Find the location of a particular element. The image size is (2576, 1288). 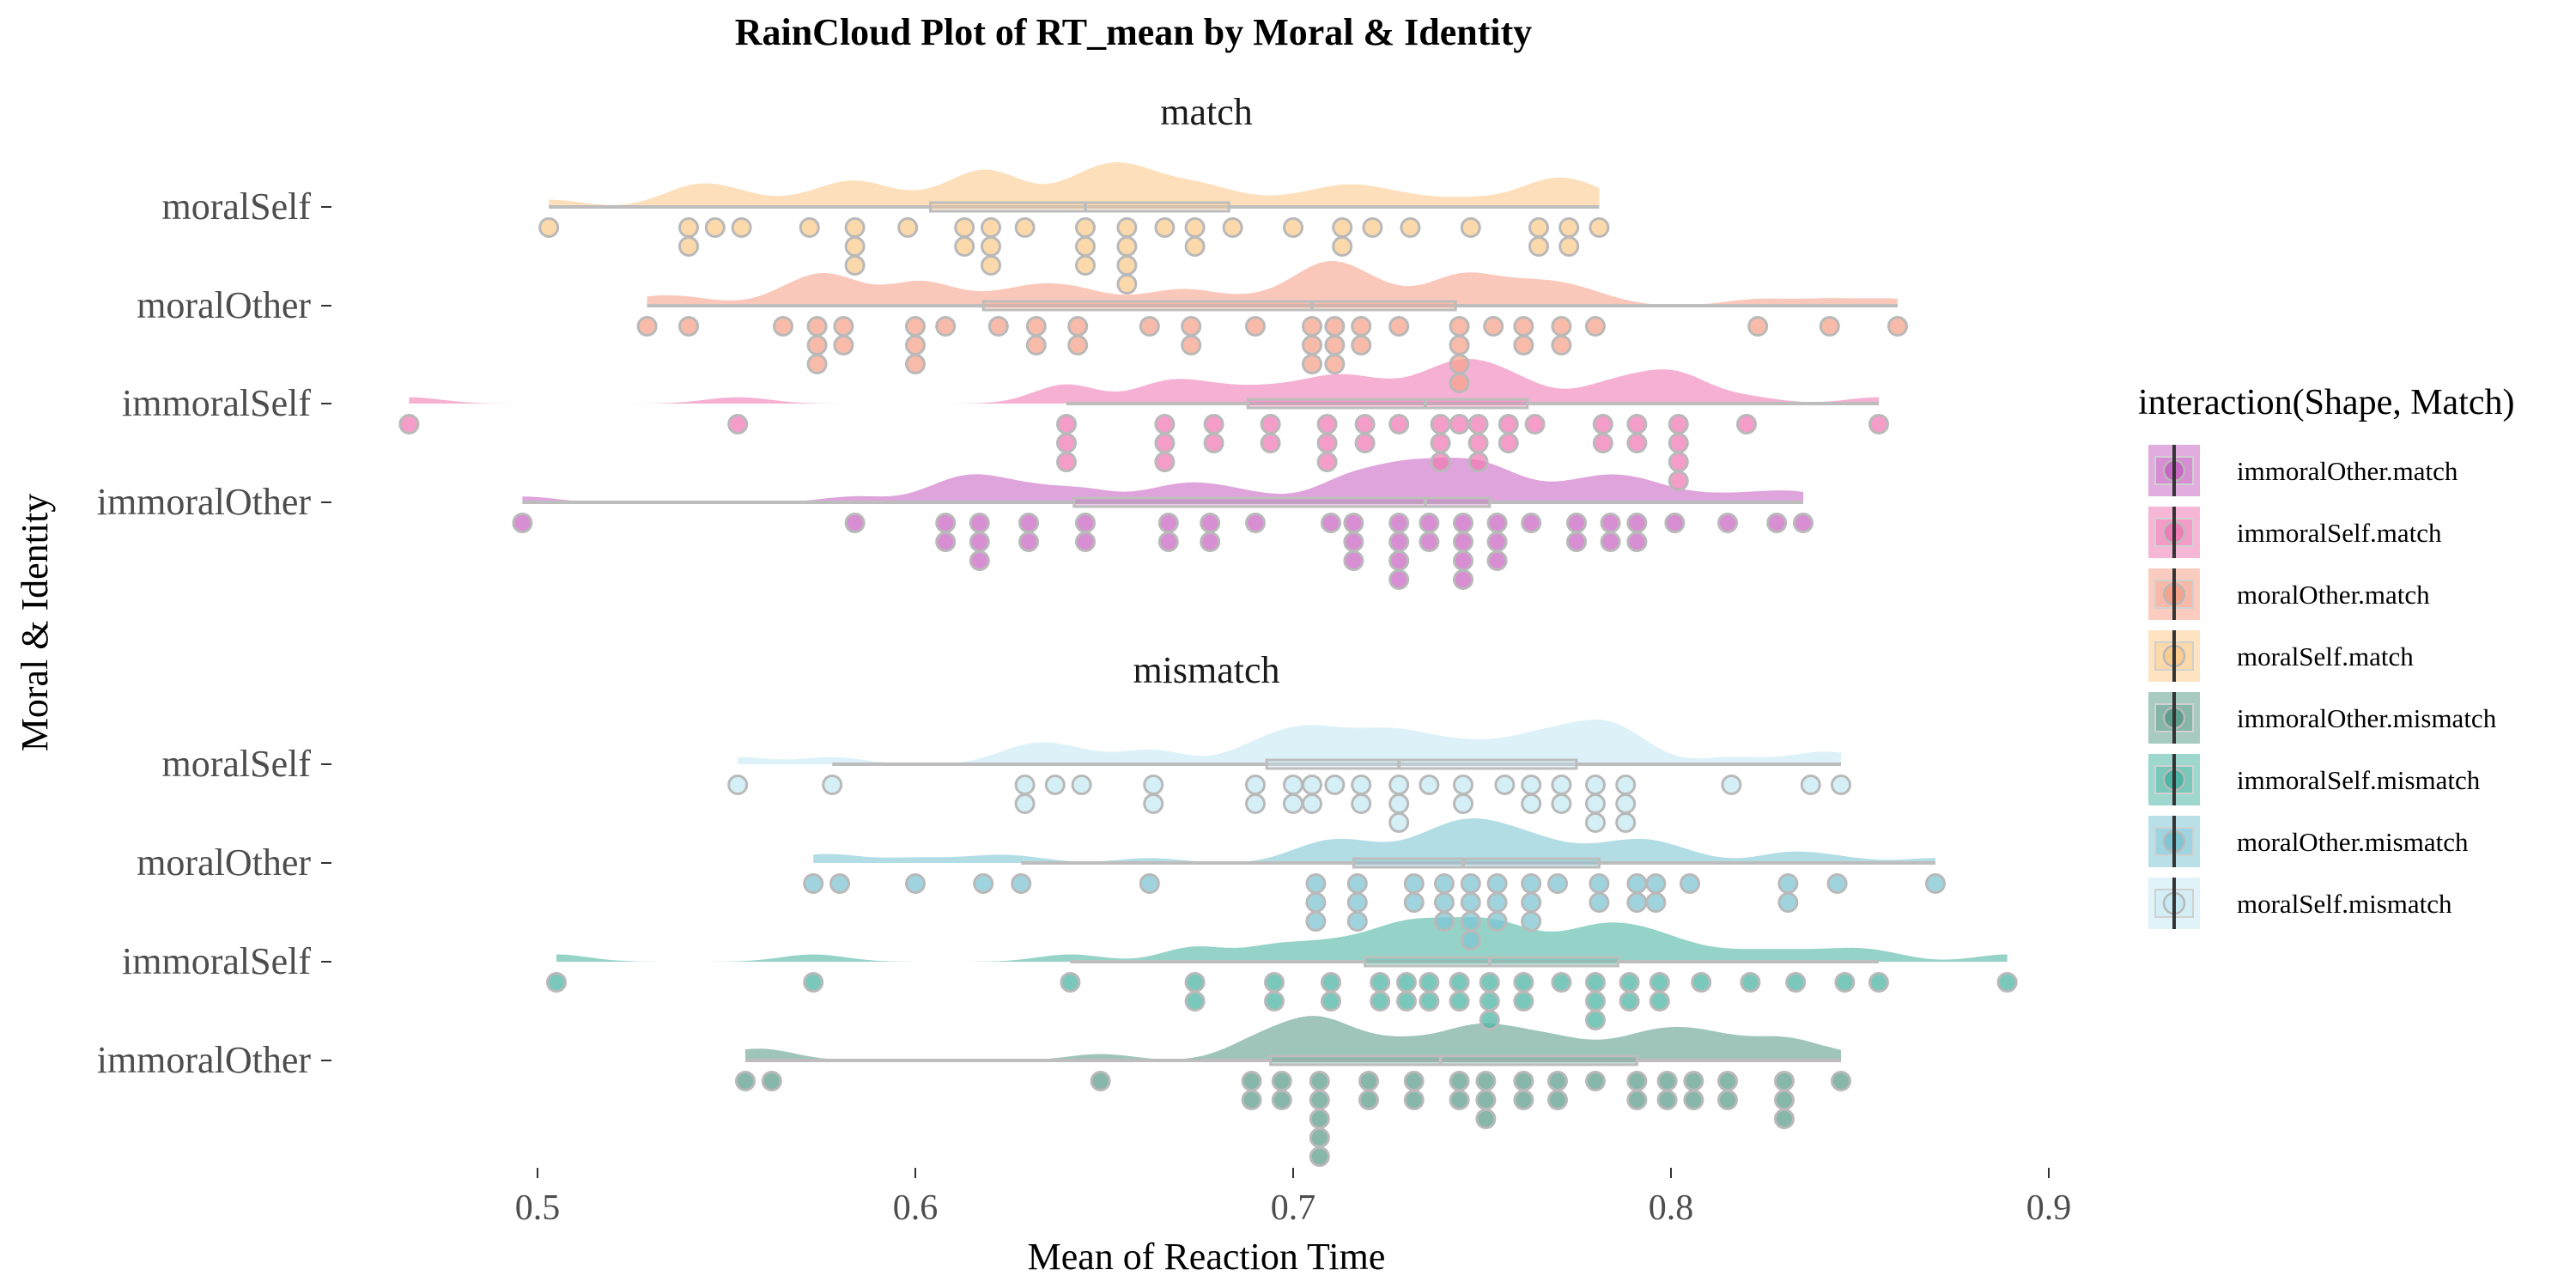

group-moralSelf-mismatch is located at coordinates (1289, 777).